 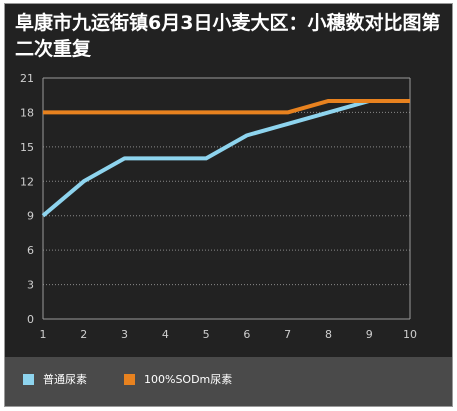 What do you see at coordinates (30, 285) in the screenshot?
I see `y-tick-label: 3` at bounding box center [30, 285].